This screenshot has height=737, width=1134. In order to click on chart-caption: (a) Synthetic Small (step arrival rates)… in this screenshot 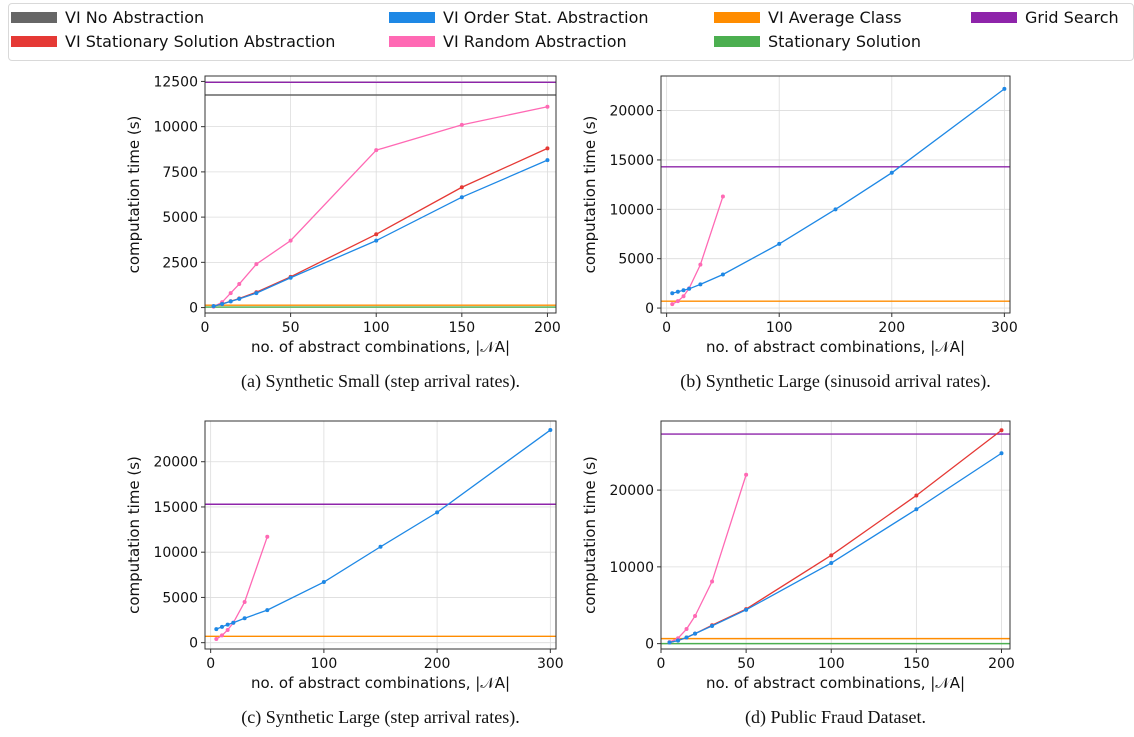, I will do `click(380, 381)`.